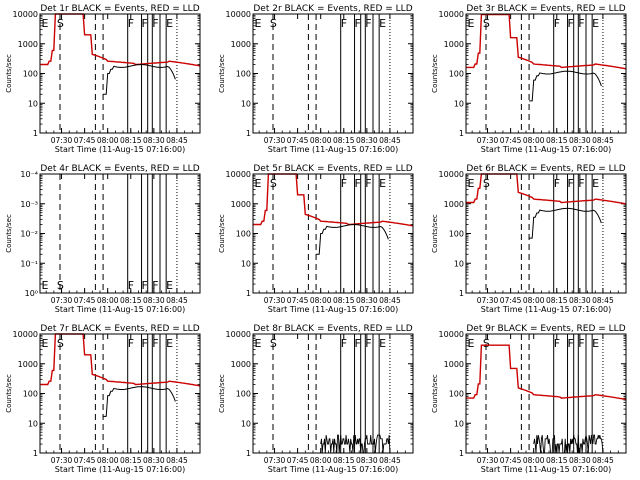  Describe the element at coordinates (333, 200) in the screenshot. I see `lld-series-line` at that location.